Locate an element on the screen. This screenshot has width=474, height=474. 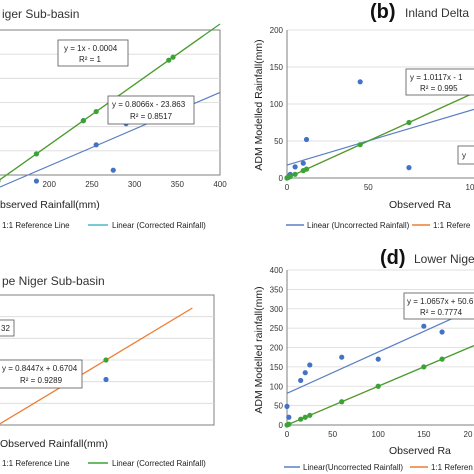
panel-c-x-axis-title: Observed Rainfall(mm) is located at coordinates (54, 444).